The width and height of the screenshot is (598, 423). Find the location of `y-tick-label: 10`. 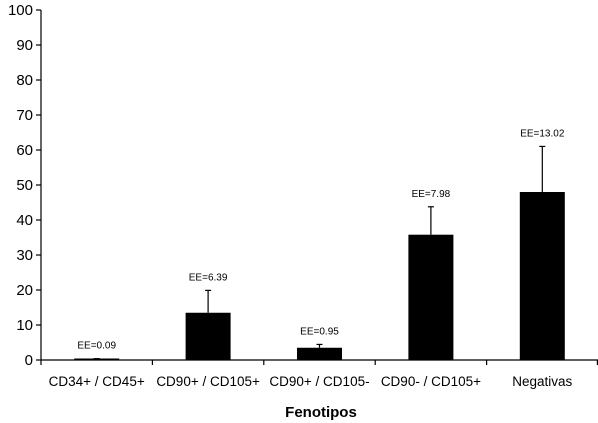

y-tick-label: 10 is located at coordinates (24, 325).